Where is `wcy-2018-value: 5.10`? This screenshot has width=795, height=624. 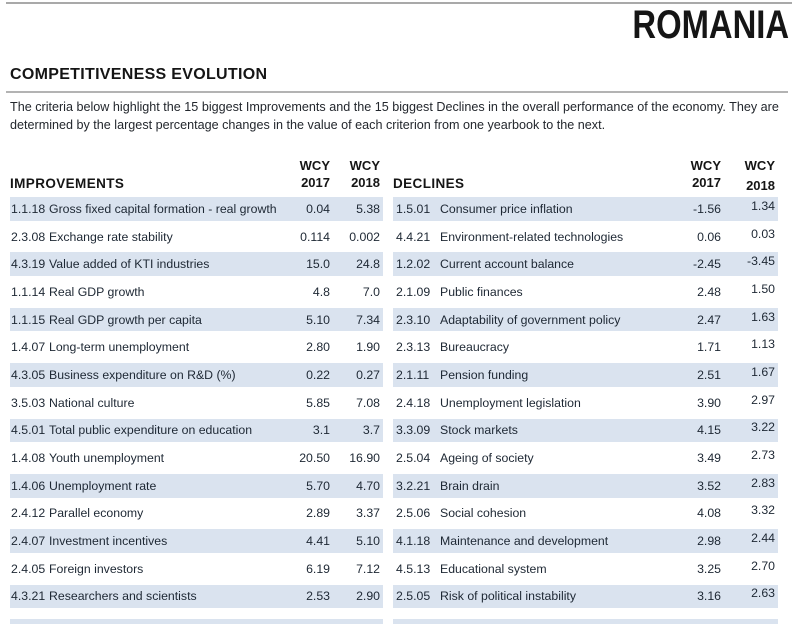 wcy-2018-value: 5.10 is located at coordinates (368, 541).